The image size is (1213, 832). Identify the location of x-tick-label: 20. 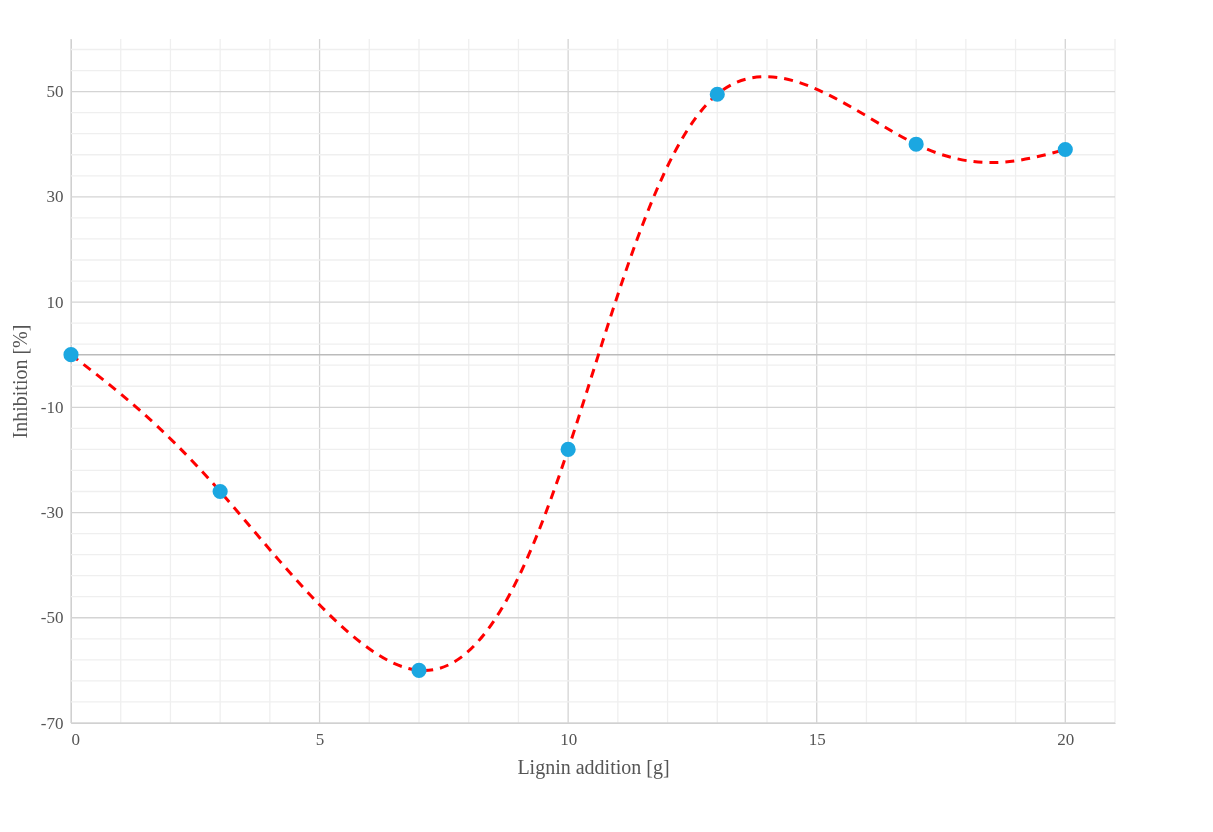
(1066, 739).